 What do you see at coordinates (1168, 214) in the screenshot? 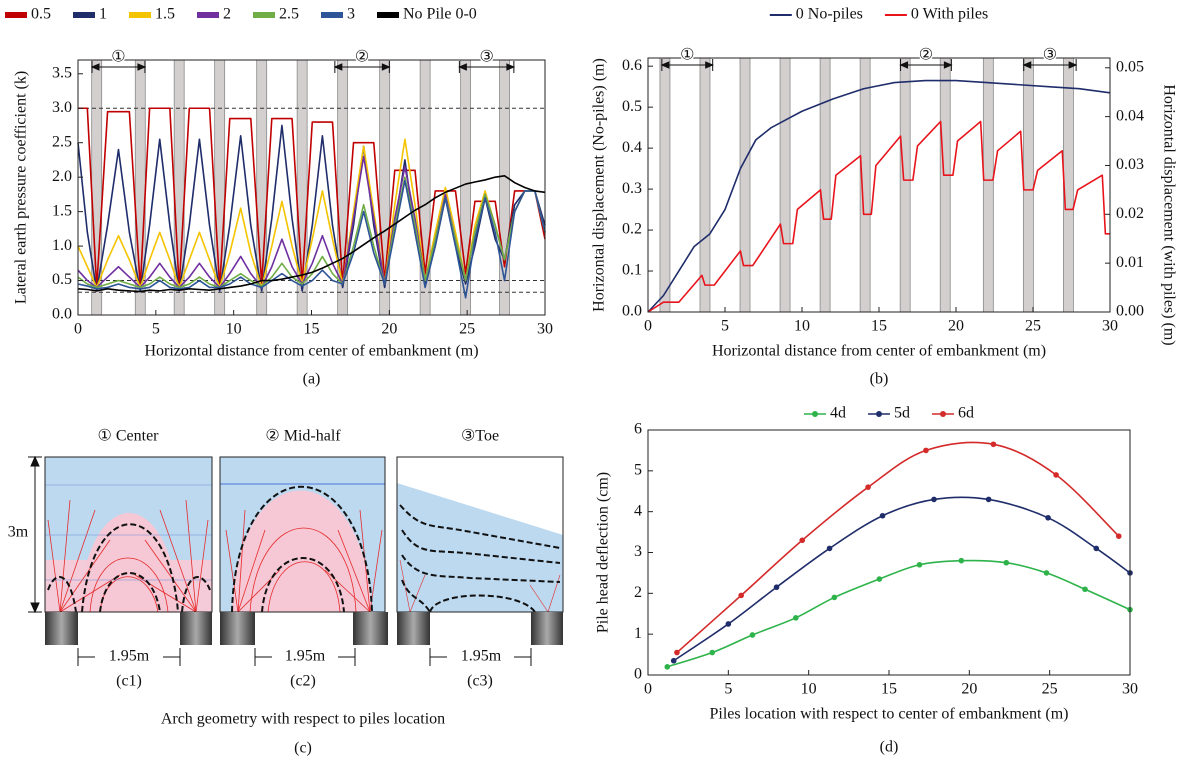
I see `y2-axis-label: Horizontal displacement (with piles) (m)` at bounding box center [1168, 214].